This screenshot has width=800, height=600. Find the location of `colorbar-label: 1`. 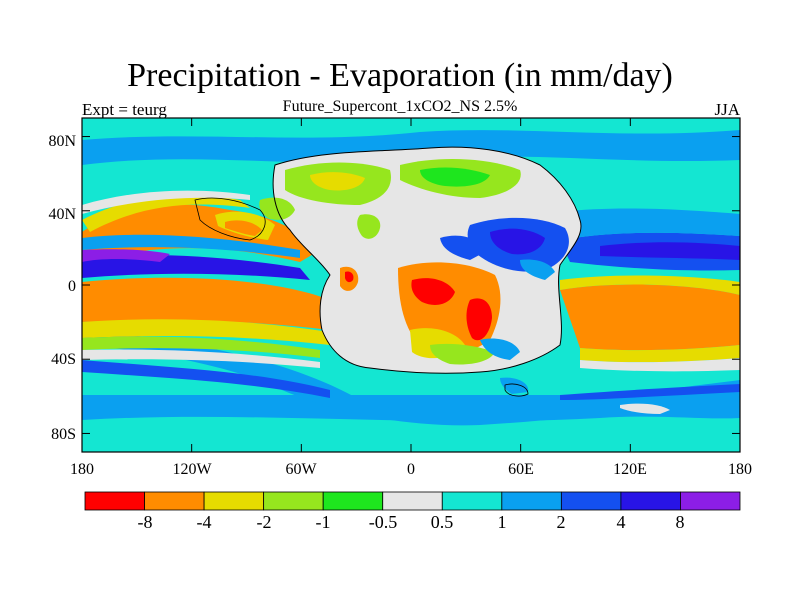

colorbar-label: 1 is located at coordinates (502, 522).